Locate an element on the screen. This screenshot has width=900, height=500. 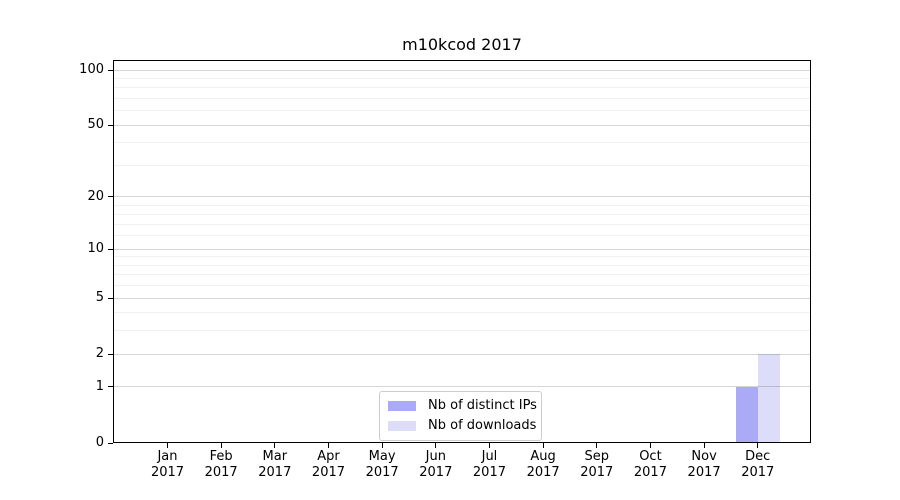
legend-row: Nb of downloads is located at coordinates (462, 426).